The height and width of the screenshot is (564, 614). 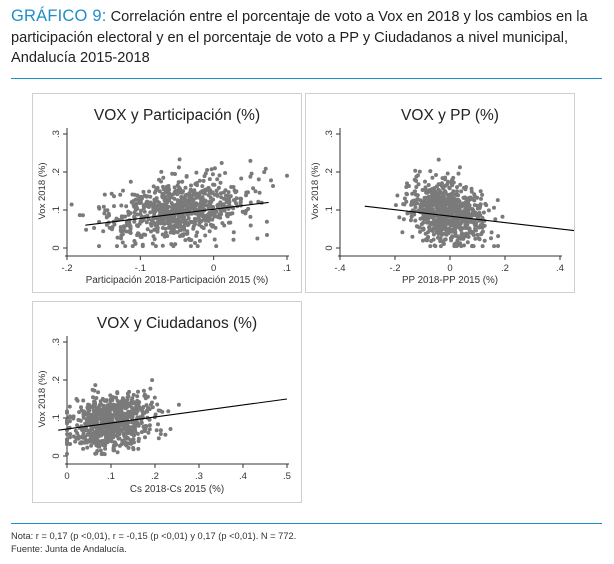 What do you see at coordinates (306, 523) in the screenshot?
I see `bottom-rule` at bounding box center [306, 523].